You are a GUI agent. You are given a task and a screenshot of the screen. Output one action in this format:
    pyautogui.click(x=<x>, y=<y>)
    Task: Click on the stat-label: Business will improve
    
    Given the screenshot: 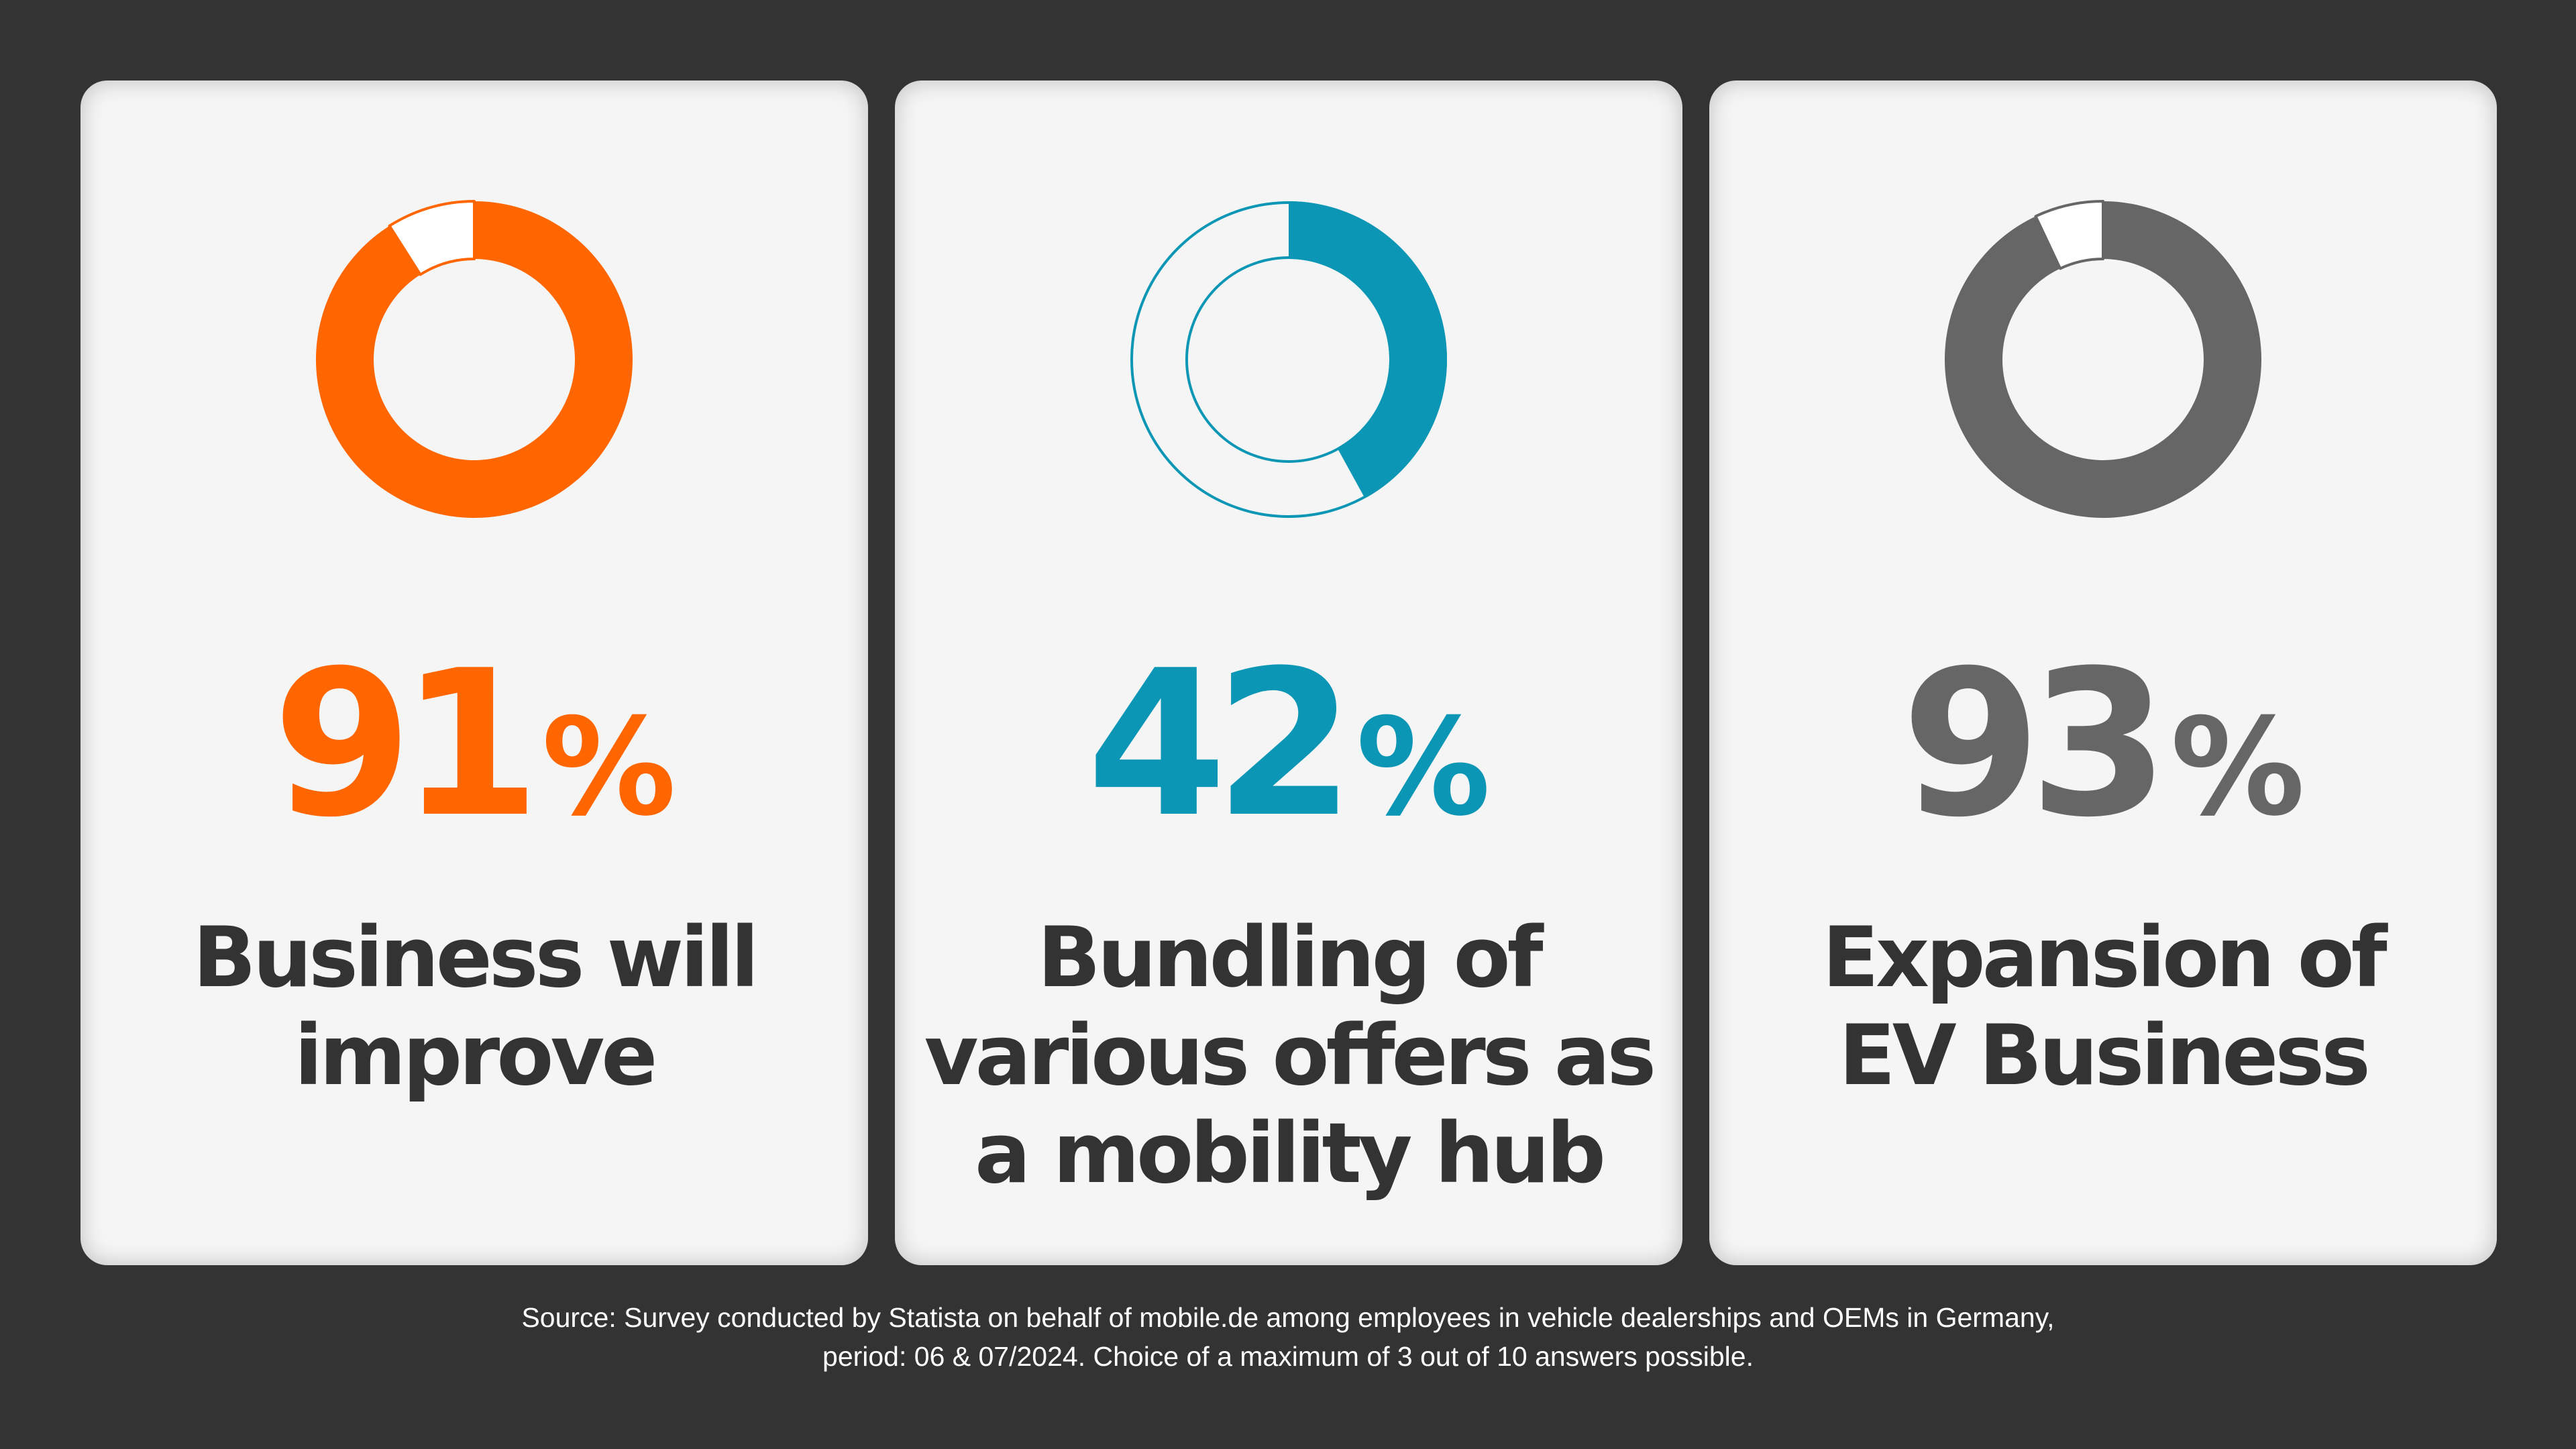 What is the action you would take?
    pyautogui.click(x=474, y=1007)
    